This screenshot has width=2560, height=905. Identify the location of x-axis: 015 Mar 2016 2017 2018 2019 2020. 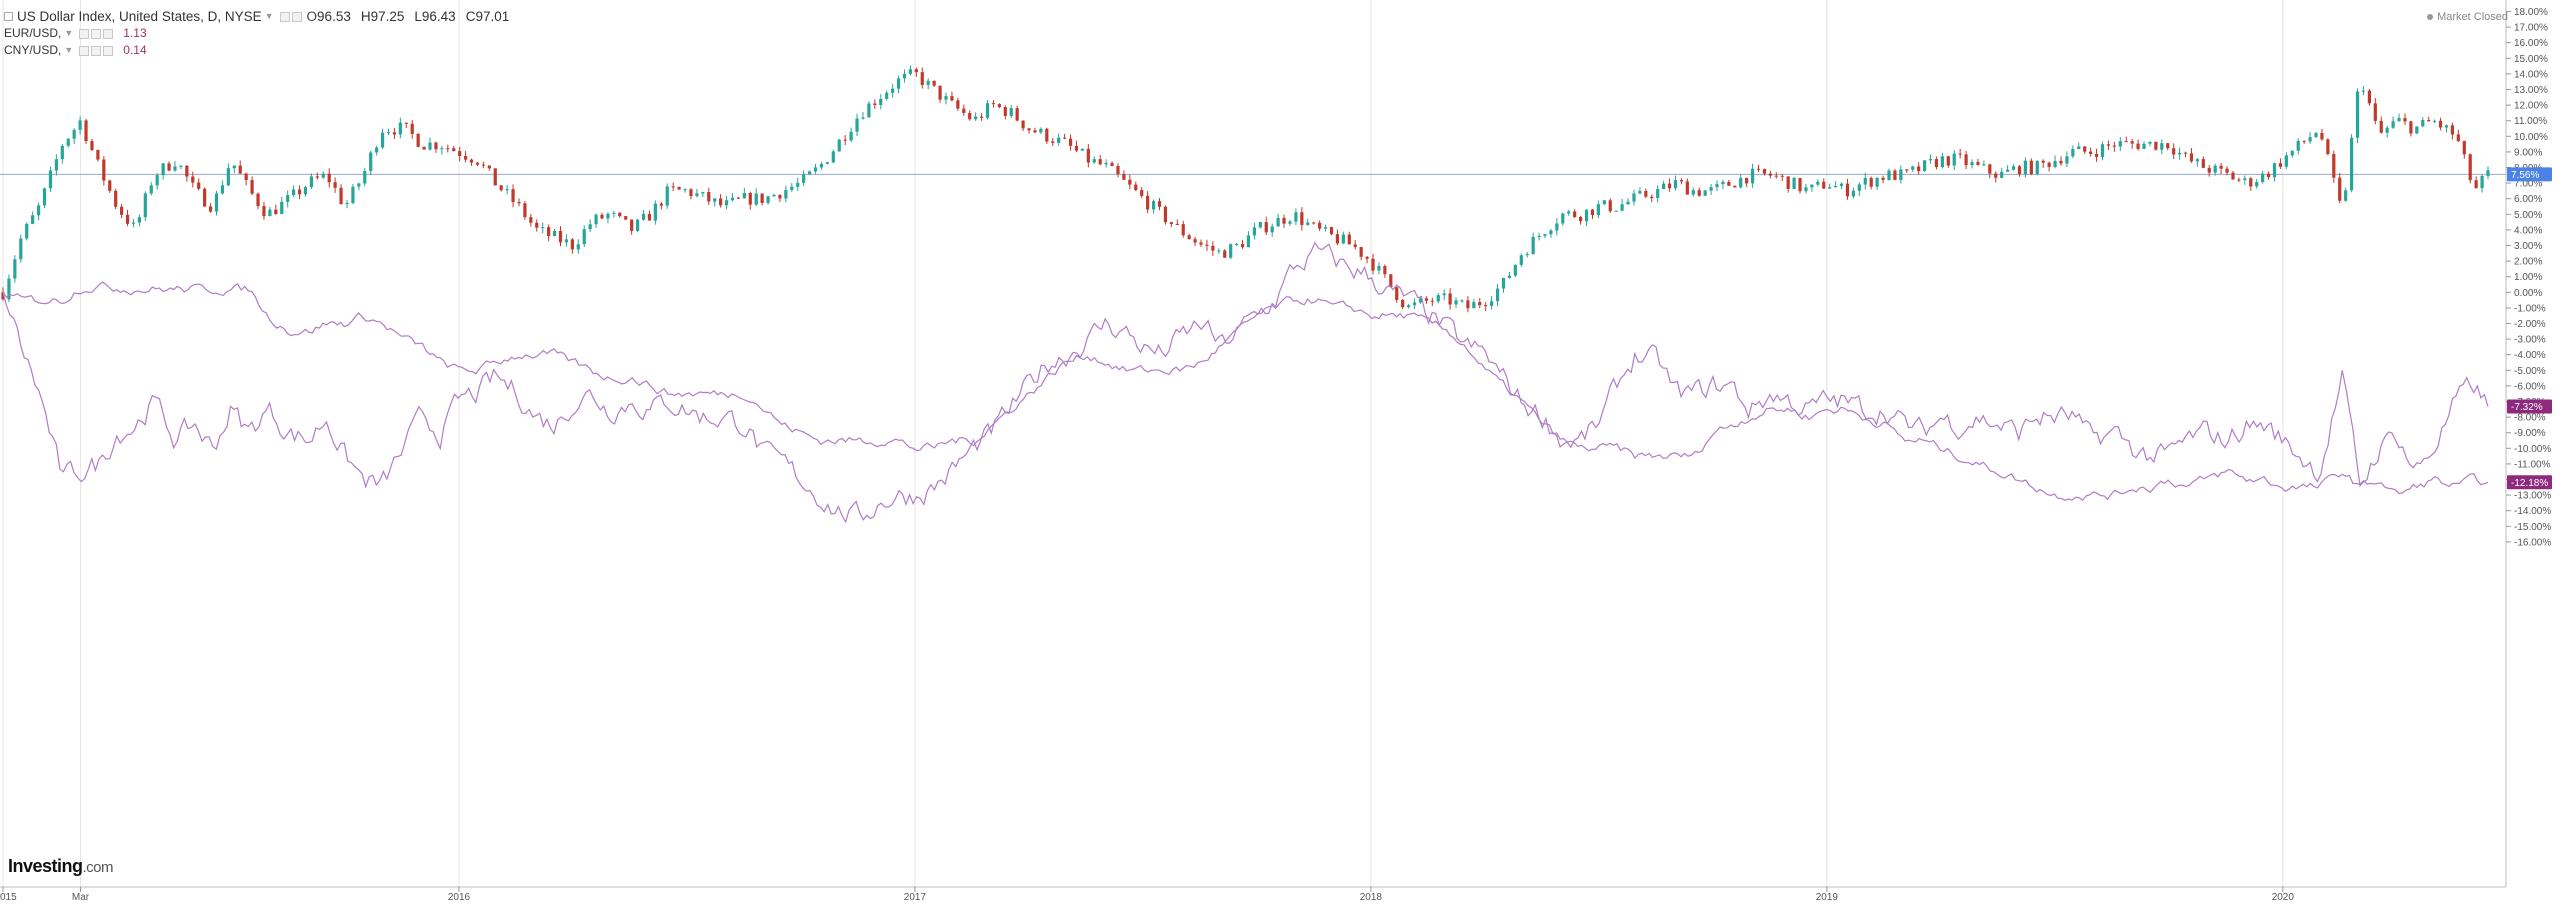
(1147, 895).